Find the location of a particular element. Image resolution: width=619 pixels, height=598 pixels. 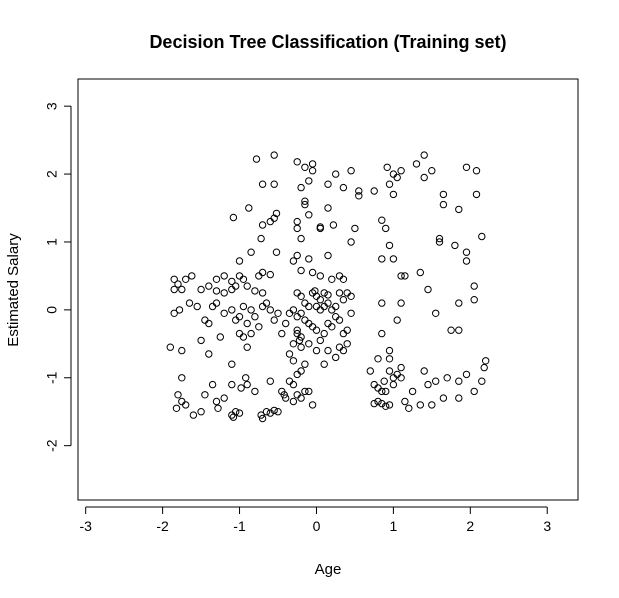

x-tick-label: 3 is located at coordinates (547, 526).